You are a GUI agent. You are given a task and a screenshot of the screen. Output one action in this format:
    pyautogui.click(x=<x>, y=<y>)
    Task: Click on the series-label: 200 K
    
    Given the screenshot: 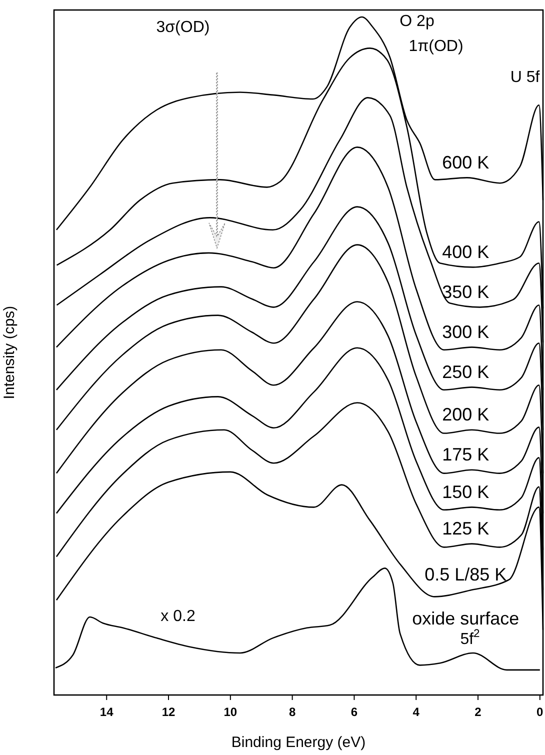 What is the action you would take?
    pyautogui.click(x=466, y=414)
    